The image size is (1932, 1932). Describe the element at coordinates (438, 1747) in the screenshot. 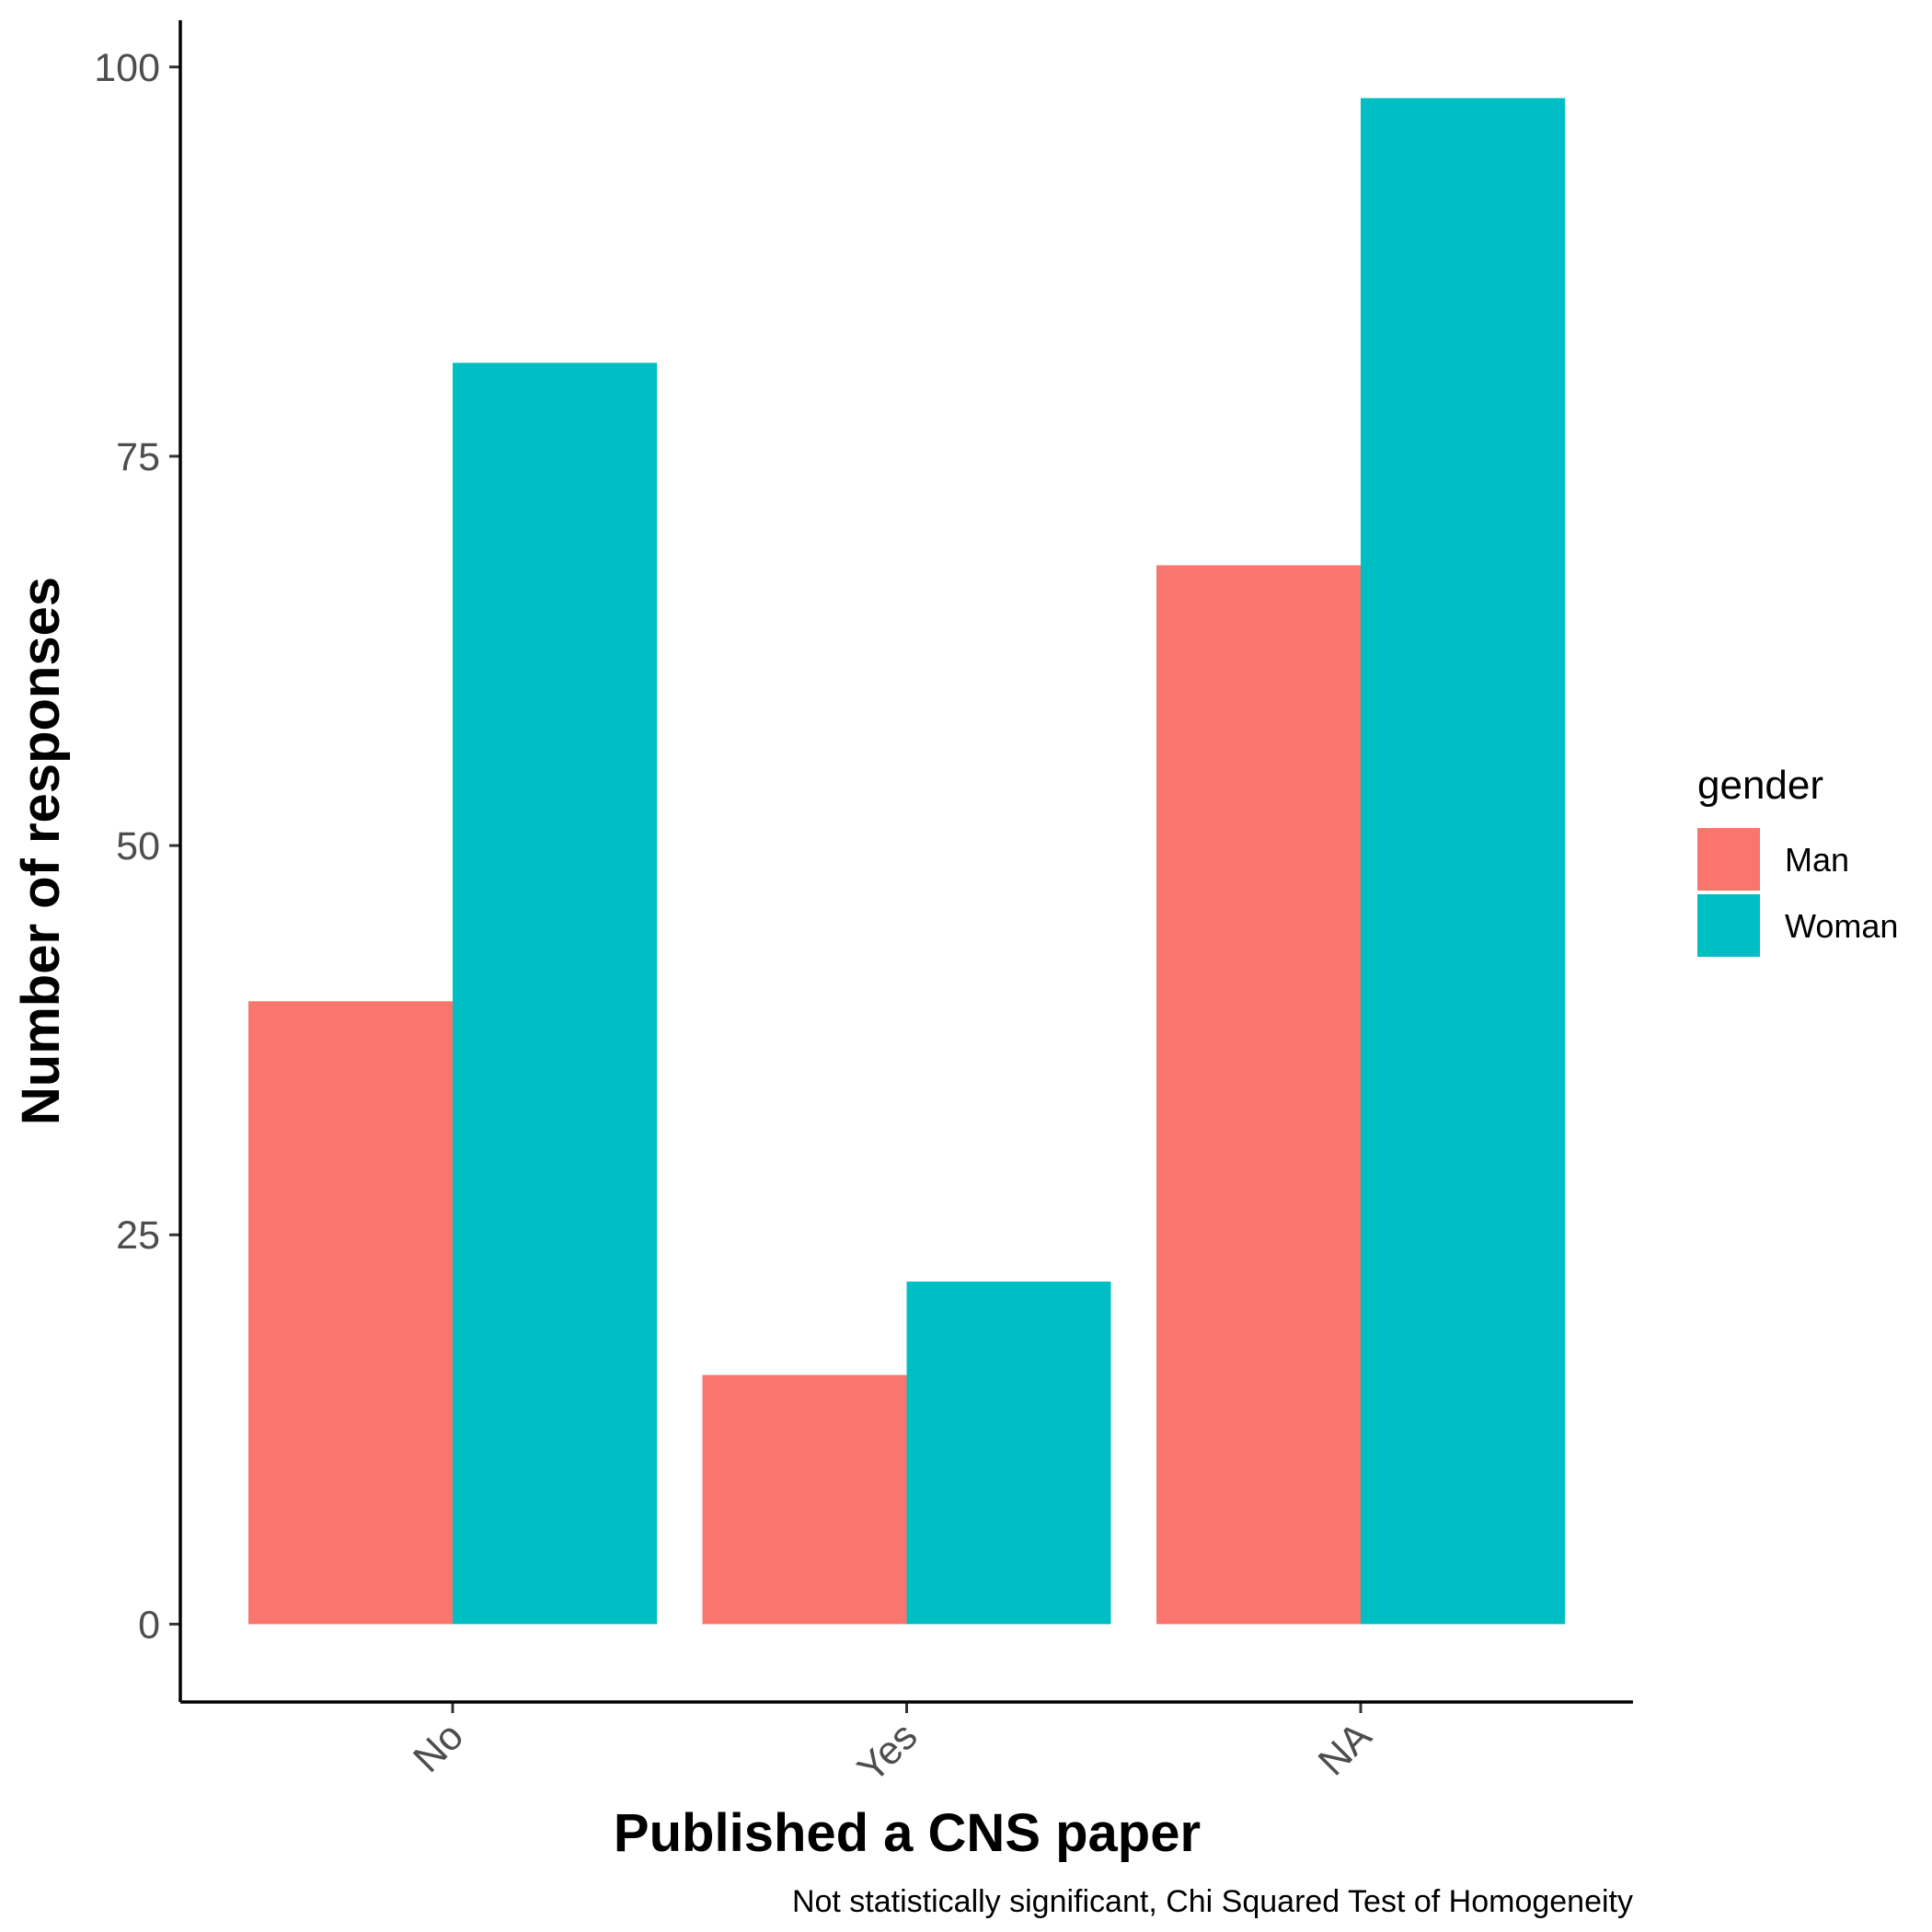

I see `x-tick-label: No` at that location.